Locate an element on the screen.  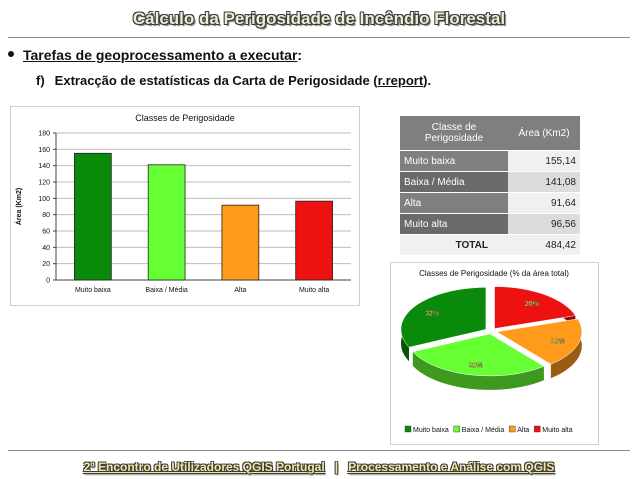
header-area: Área (Km2) is located at coordinates (544, 133).